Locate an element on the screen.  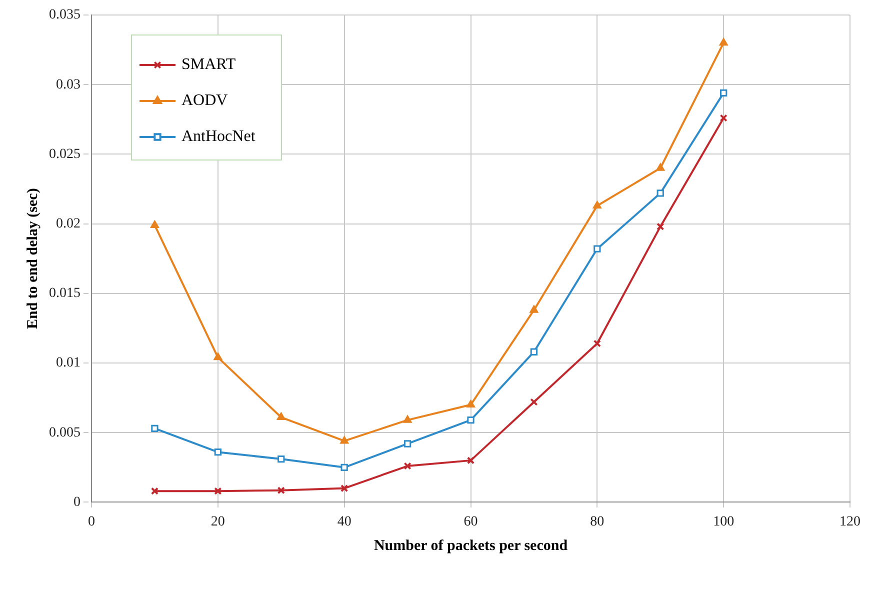
legend-label: SMART is located at coordinates (209, 65).